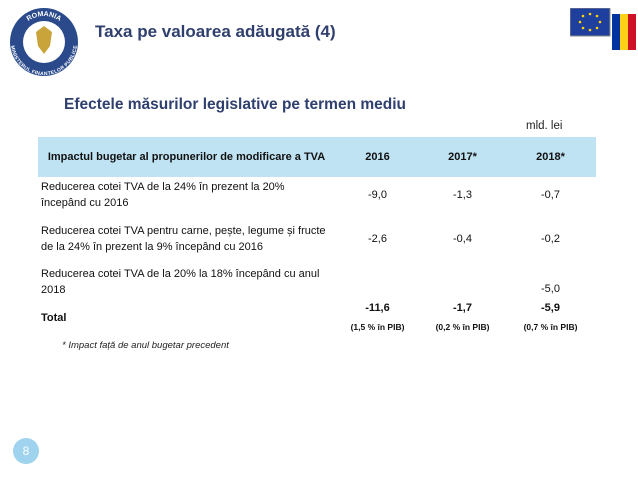  What do you see at coordinates (550, 317) in the screenshot?
I see `total-cell: -5,9 (0,7 % în PIB)` at bounding box center [550, 317].